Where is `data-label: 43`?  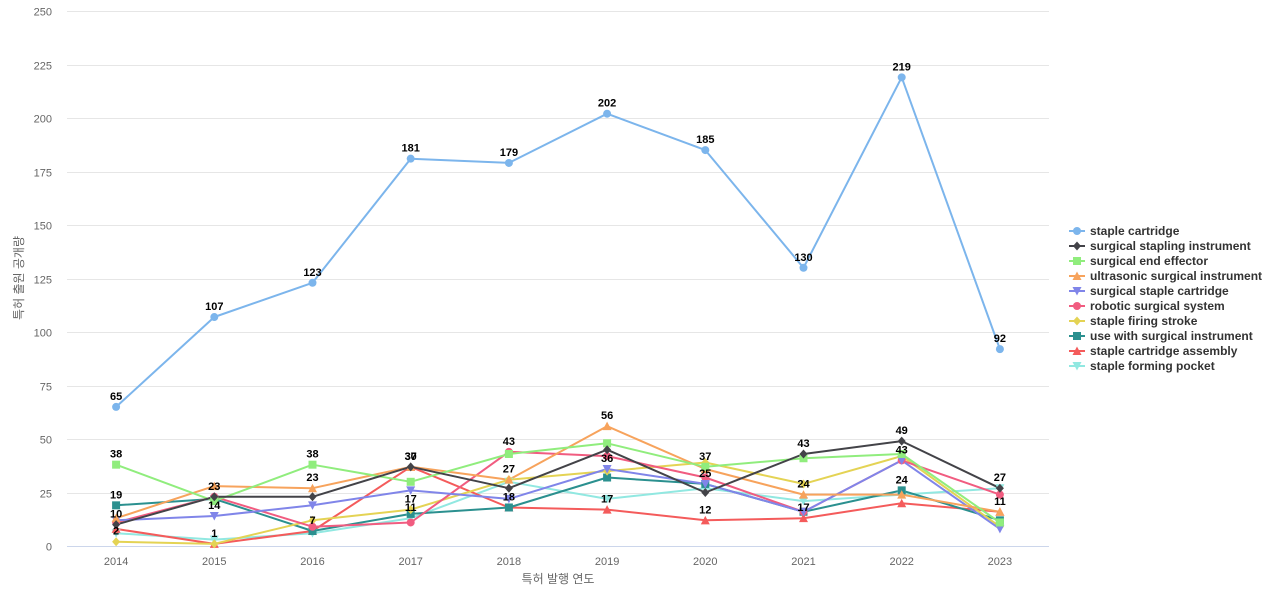 data-label: 43 is located at coordinates (803, 444).